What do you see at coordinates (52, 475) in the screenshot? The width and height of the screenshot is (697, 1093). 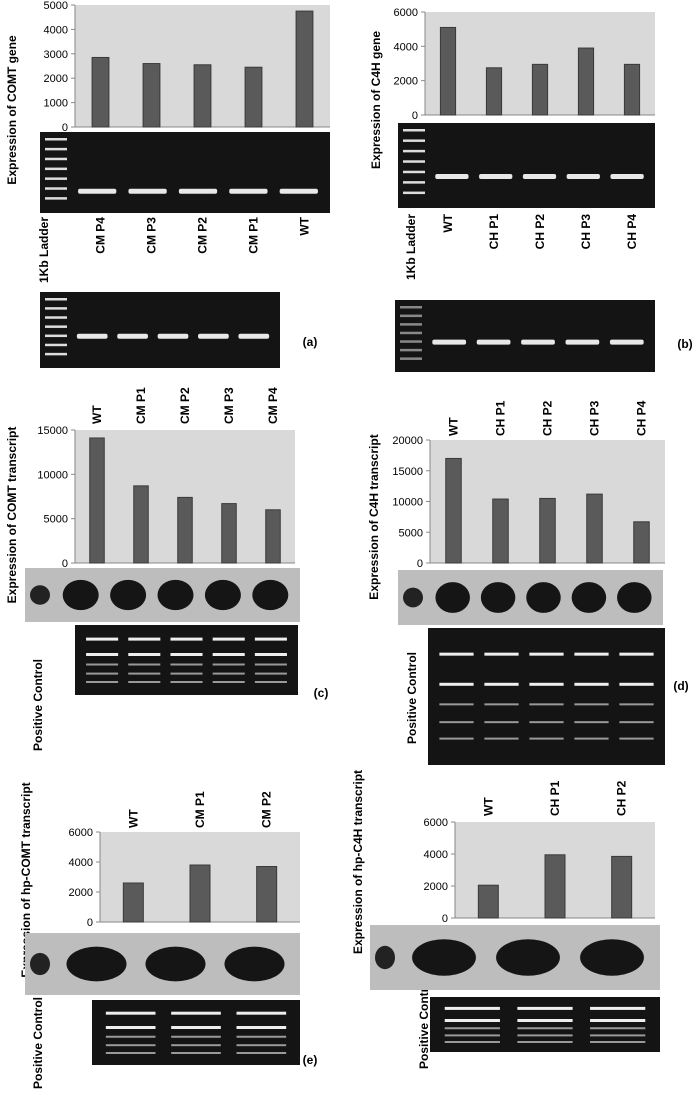 I see `y-tick-label: 10000` at bounding box center [52, 475].